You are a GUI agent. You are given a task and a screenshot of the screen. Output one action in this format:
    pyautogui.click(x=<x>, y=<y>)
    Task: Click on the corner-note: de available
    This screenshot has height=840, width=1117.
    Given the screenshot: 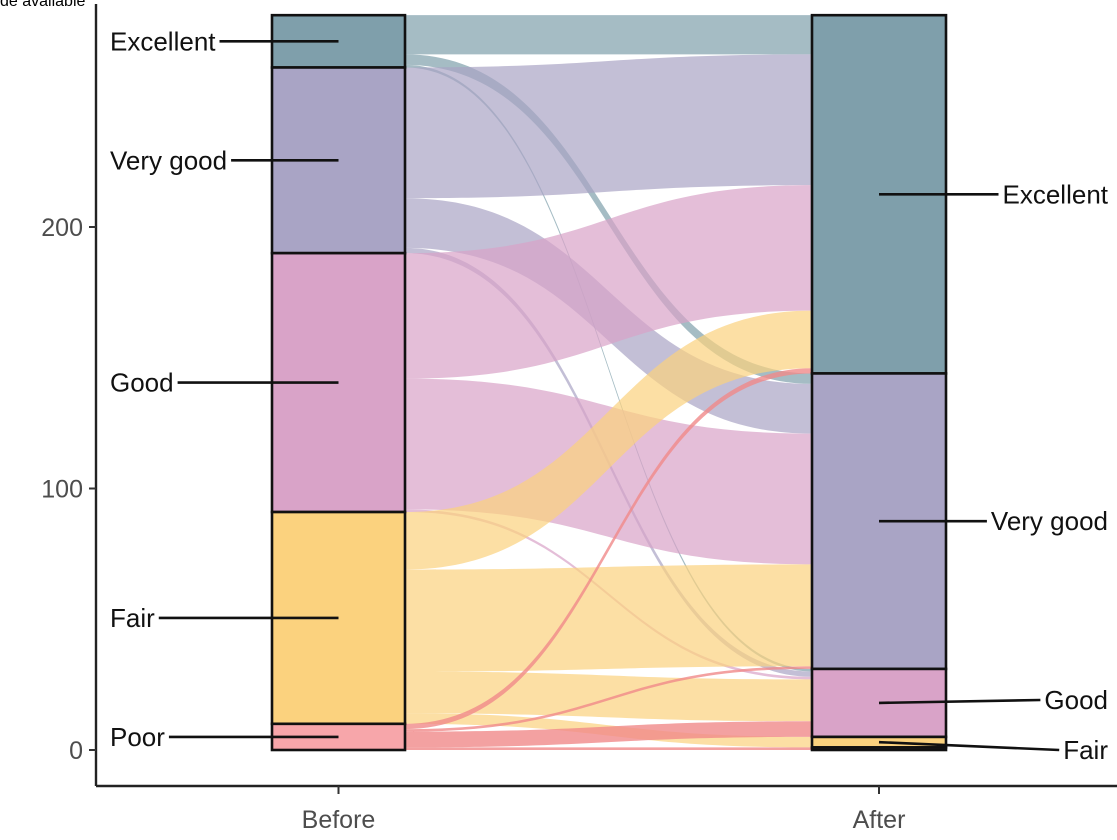 What is the action you would take?
    pyautogui.click(x=43, y=5)
    